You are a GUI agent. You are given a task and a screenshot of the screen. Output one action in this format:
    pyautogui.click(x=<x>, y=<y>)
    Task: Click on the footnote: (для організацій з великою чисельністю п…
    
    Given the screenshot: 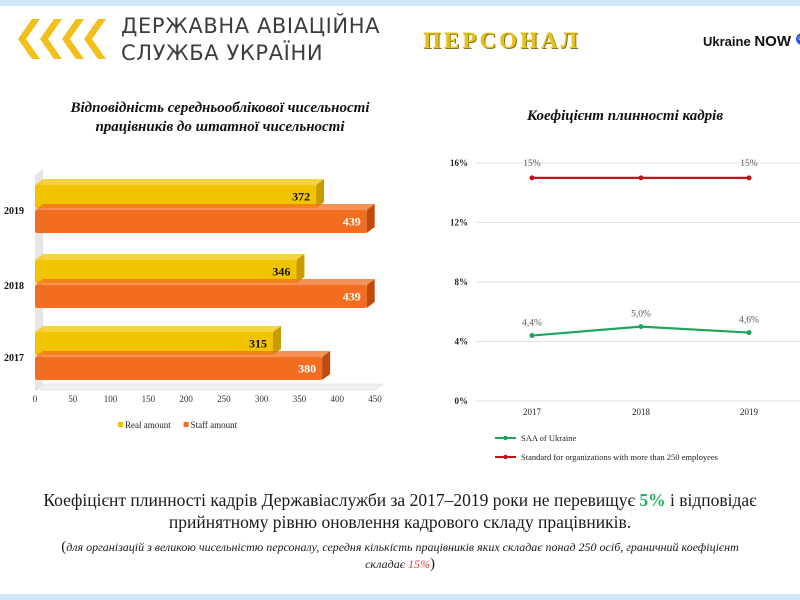 What is the action you would take?
    pyautogui.click(x=400, y=556)
    